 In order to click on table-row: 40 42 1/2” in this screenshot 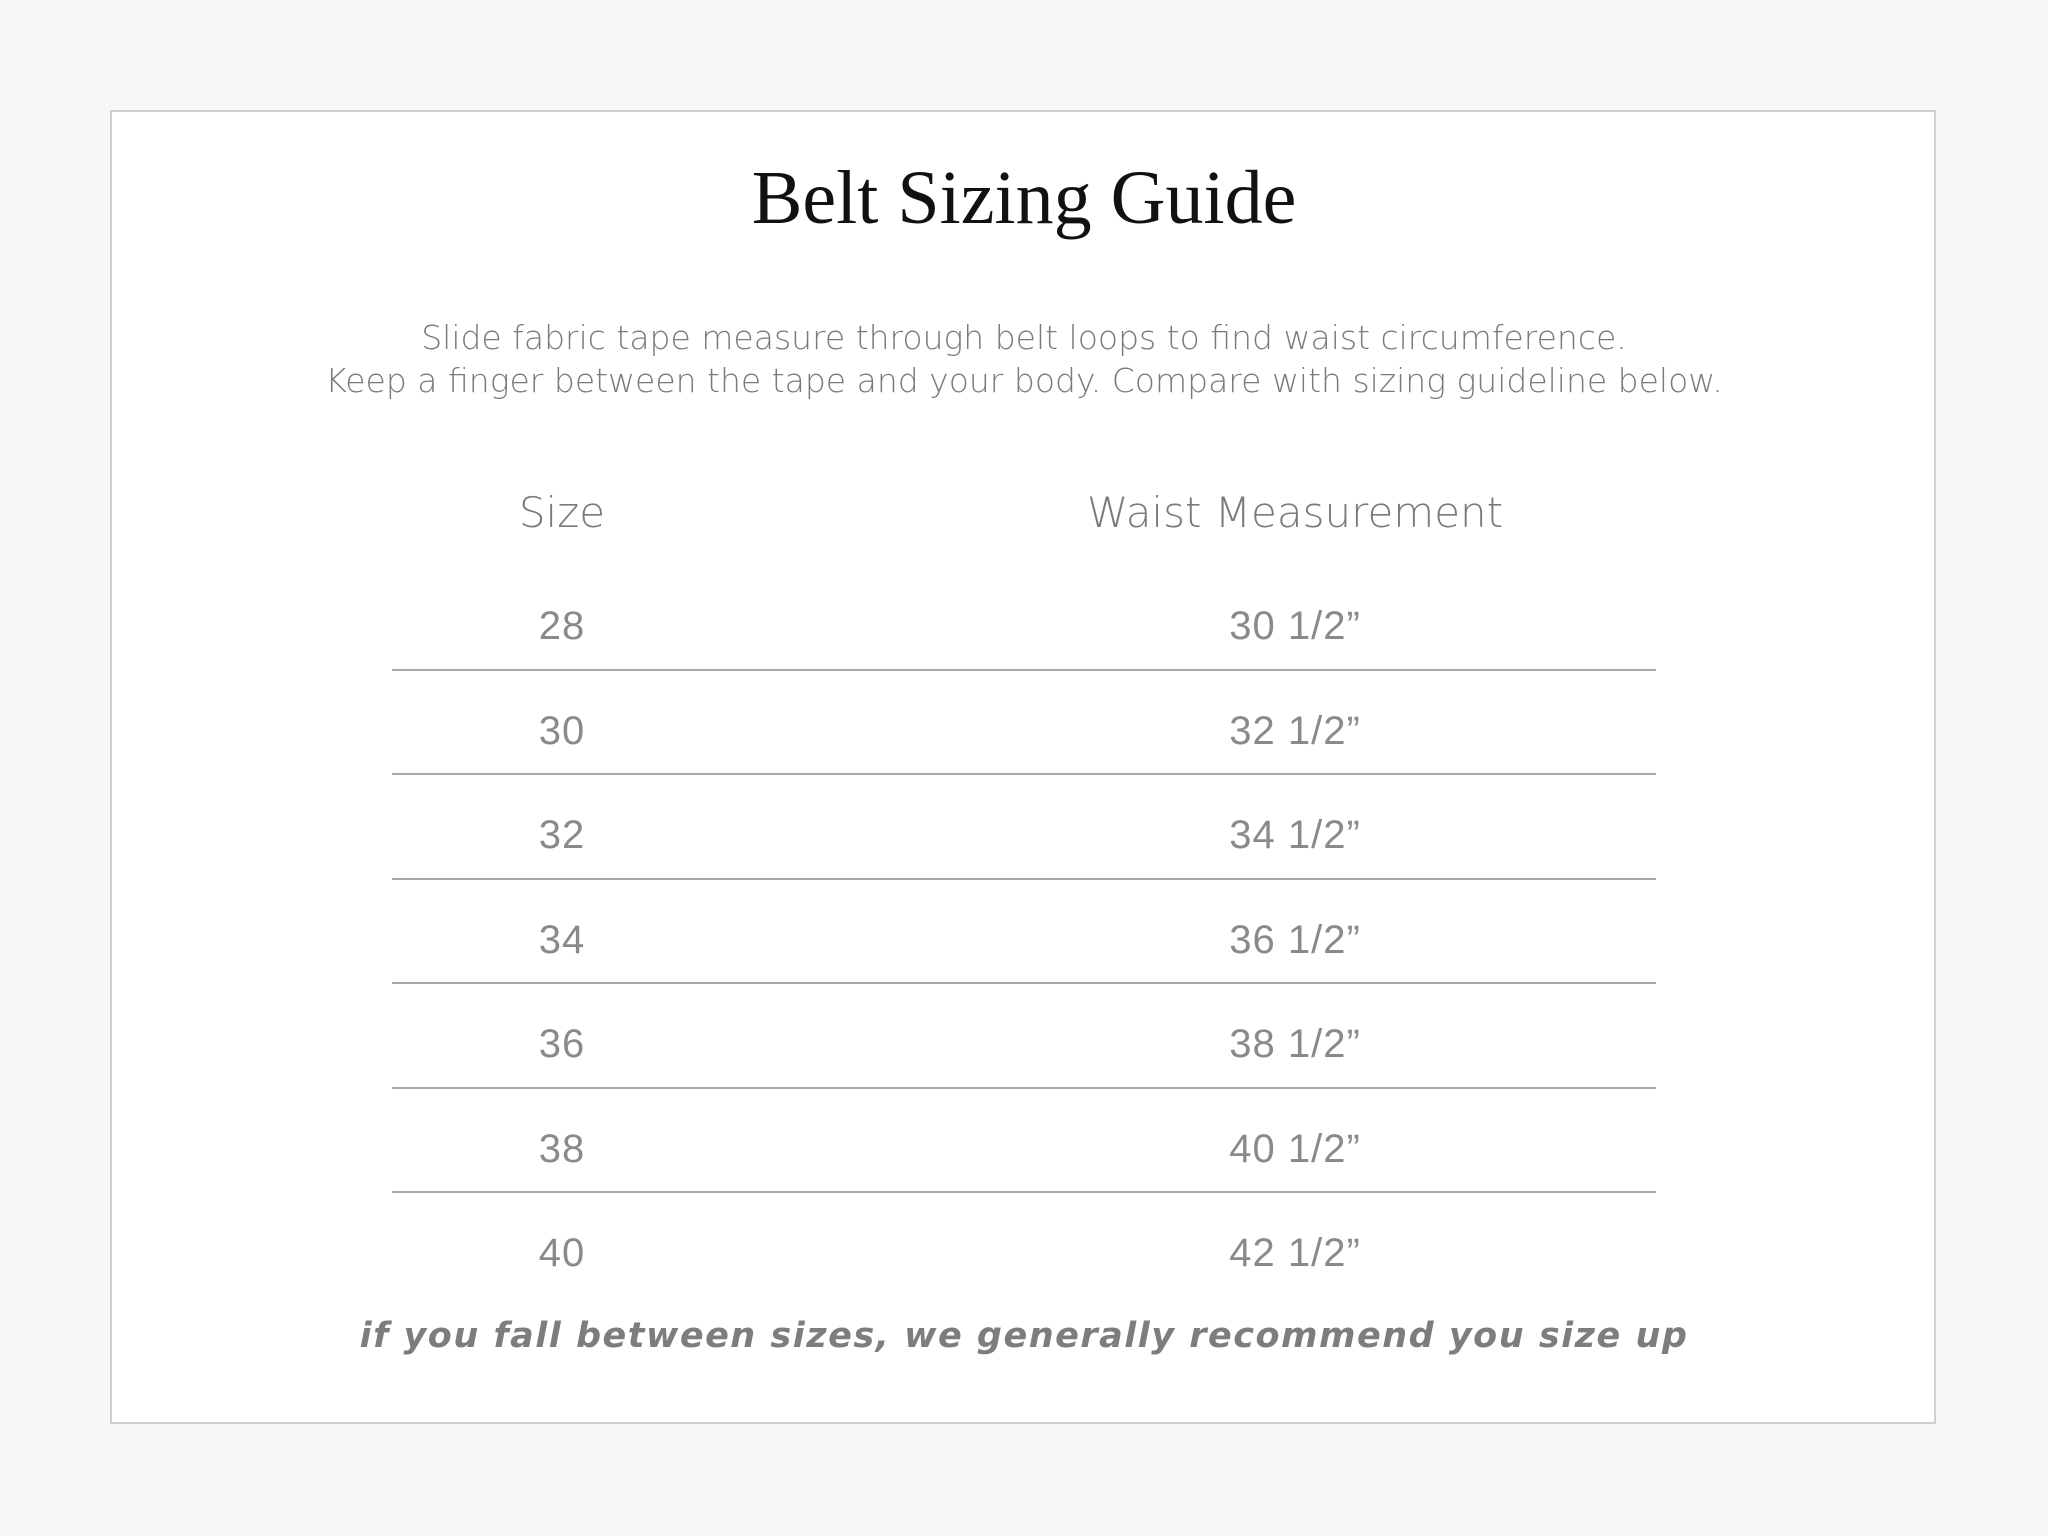, I will do `click(1024, 1245)`.